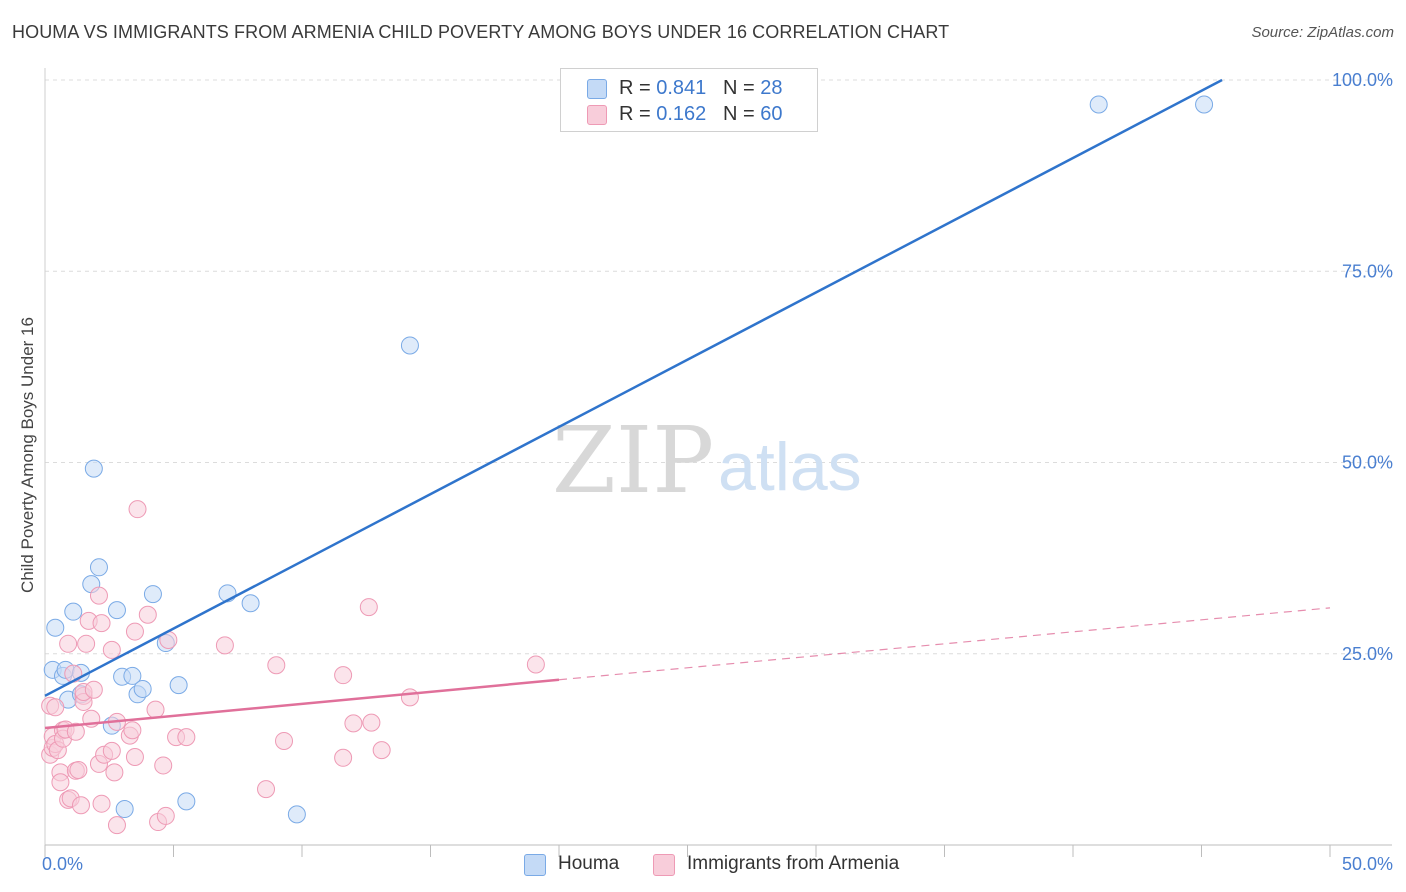 The width and height of the screenshot is (1406, 892). I want to click on series-armenia-points, so click(293, 667).